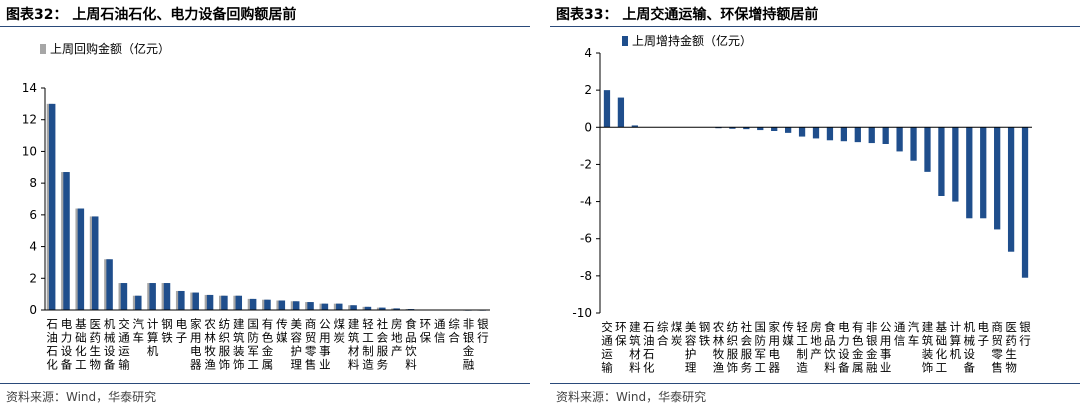  Describe the element at coordinates (719, 347) in the screenshot. I see `x-category-label: 农林牧渔` at that location.